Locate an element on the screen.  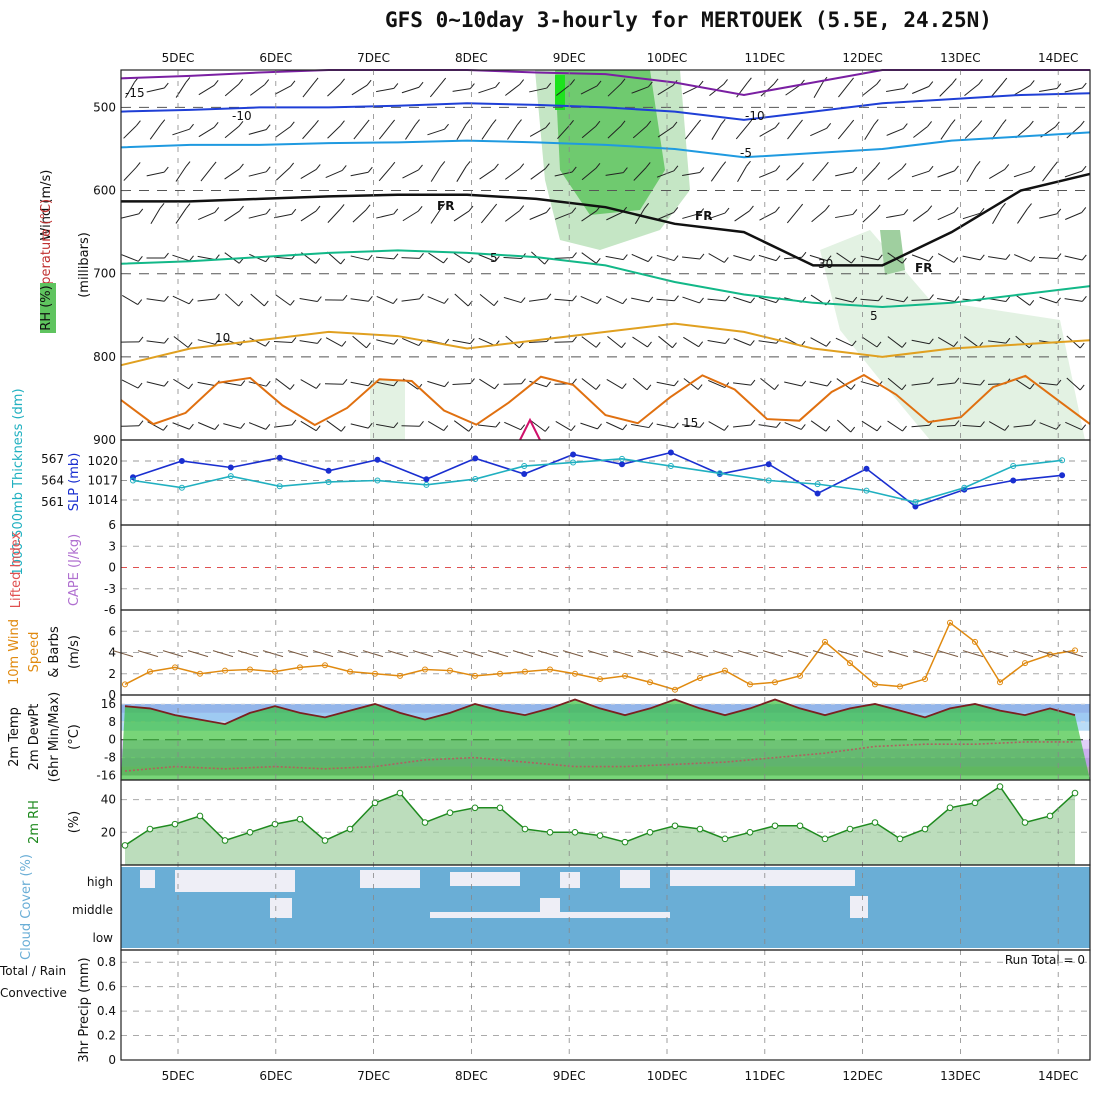
x-tick-label-bottom: 8DEC is located at coordinates (471, 1076).